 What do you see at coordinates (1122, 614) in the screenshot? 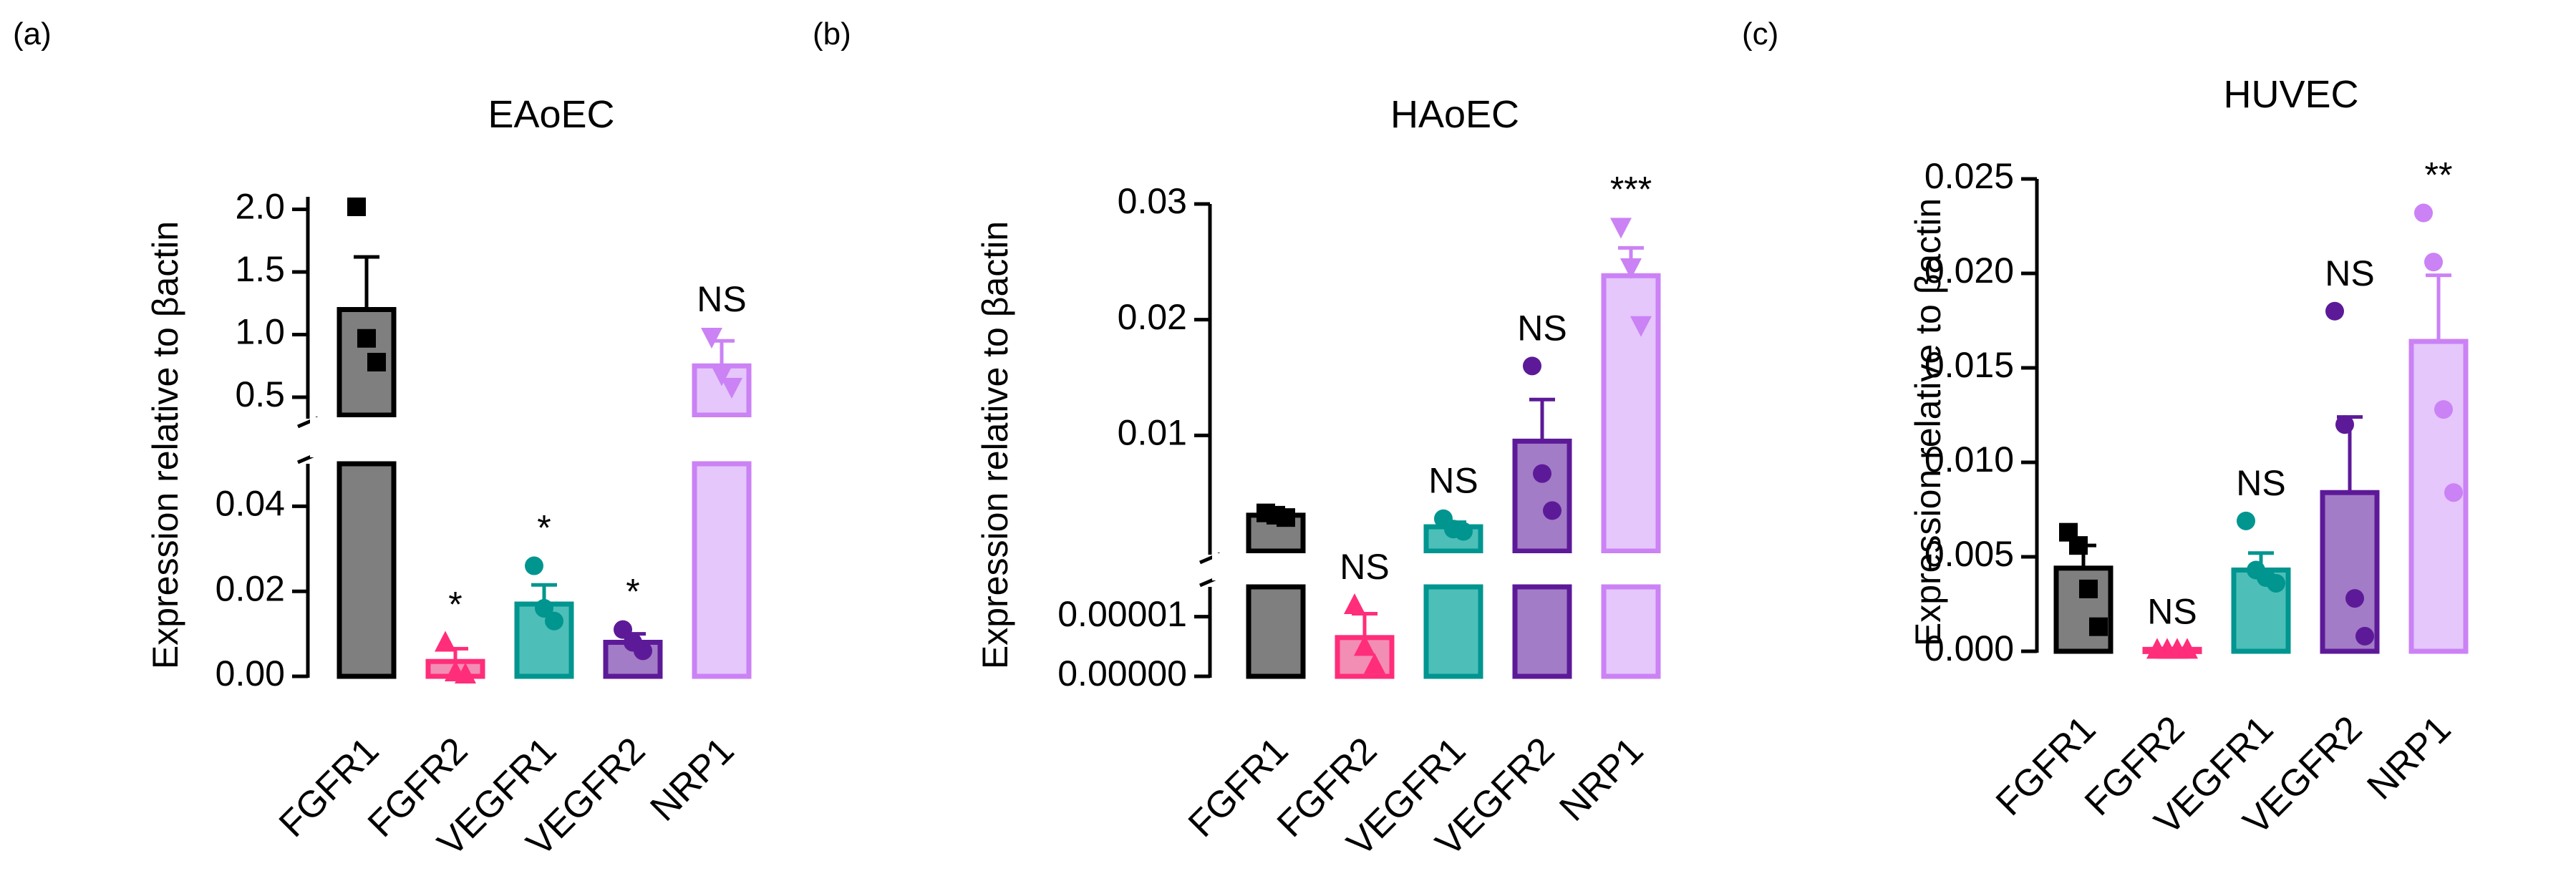
I see `y-tick-label-lower-1: 0.00001` at bounding box center [1122, 614].